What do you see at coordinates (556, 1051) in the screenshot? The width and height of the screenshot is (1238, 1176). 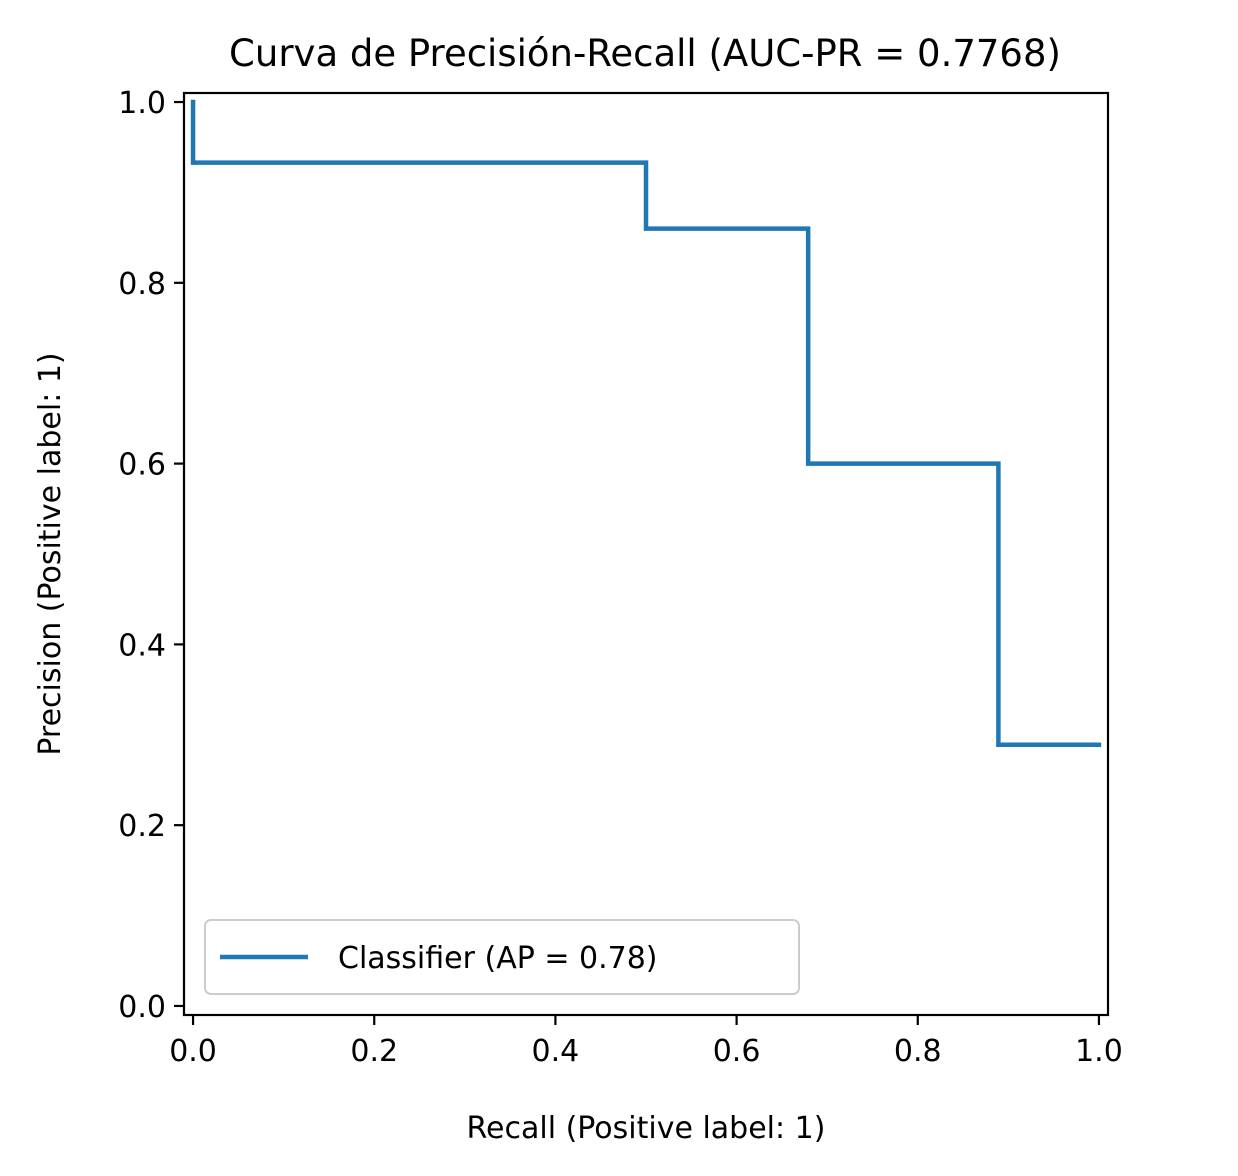 I see `x-tick-label: 0.4` at bounding box center [556, 1051].